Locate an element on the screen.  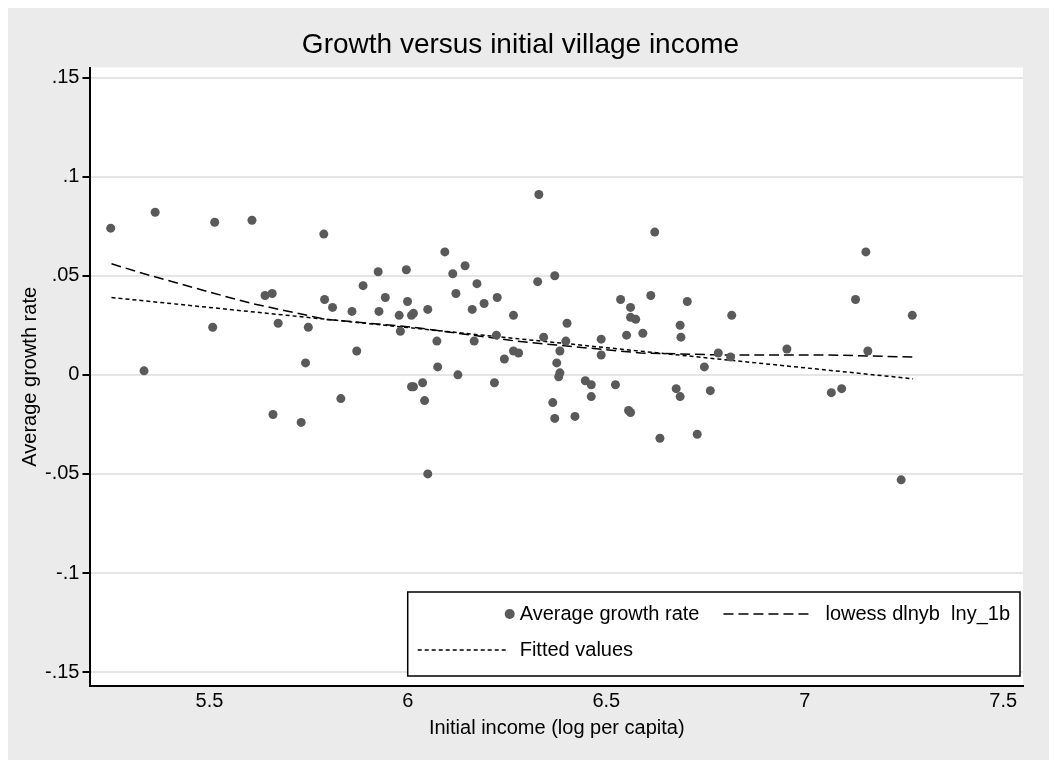
x-tick-label: 7 is located at coordinates (805, 699).